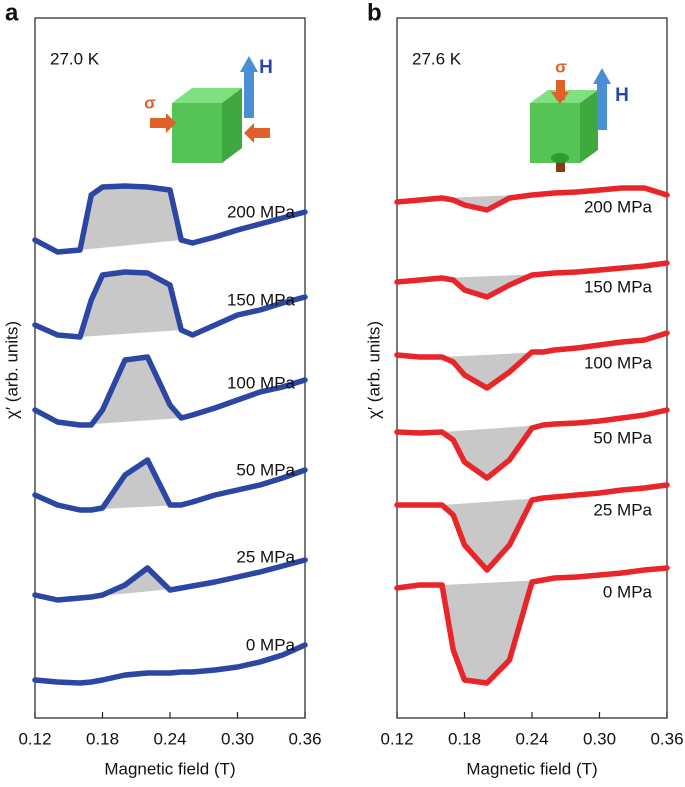 The height and width of the screenshot is (787, 685). Describe the element at coordinates (75, 58) in the screenshot. I see `temperature-label: 27.0 K` at that location.